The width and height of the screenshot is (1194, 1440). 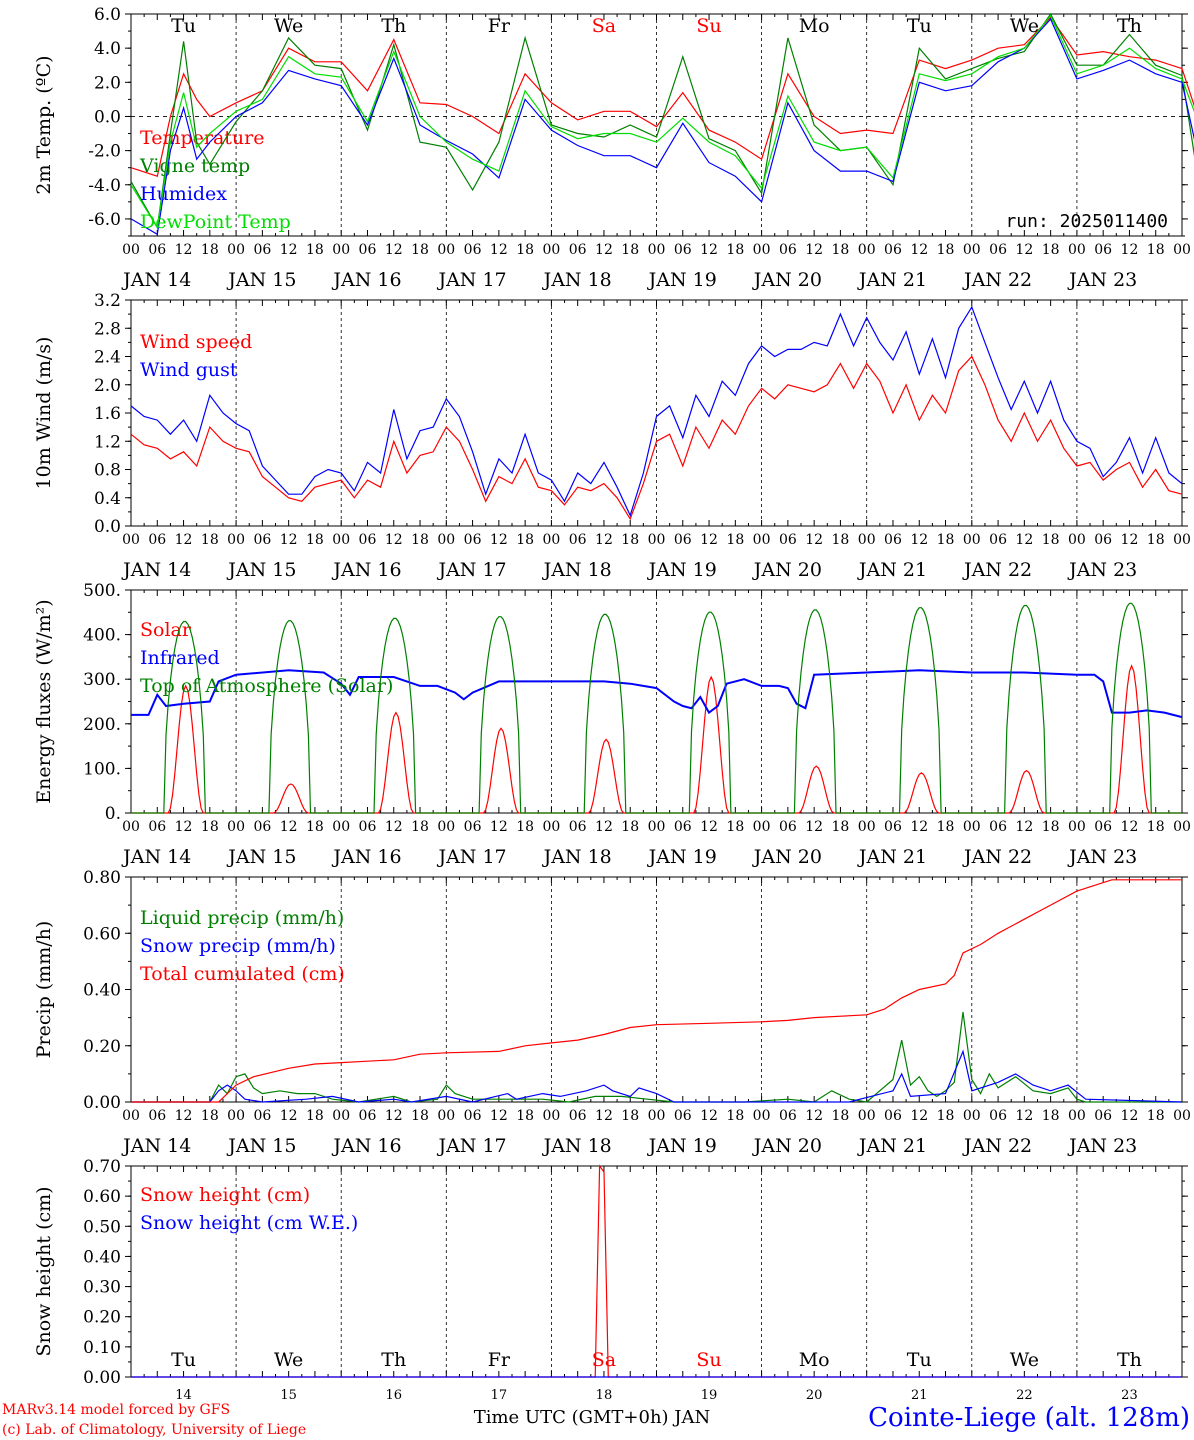 What do you see at coordinates (102, 1227) in the screenshot?
I see `ytick-label: 0.50` at bounding box center [102, 1227].